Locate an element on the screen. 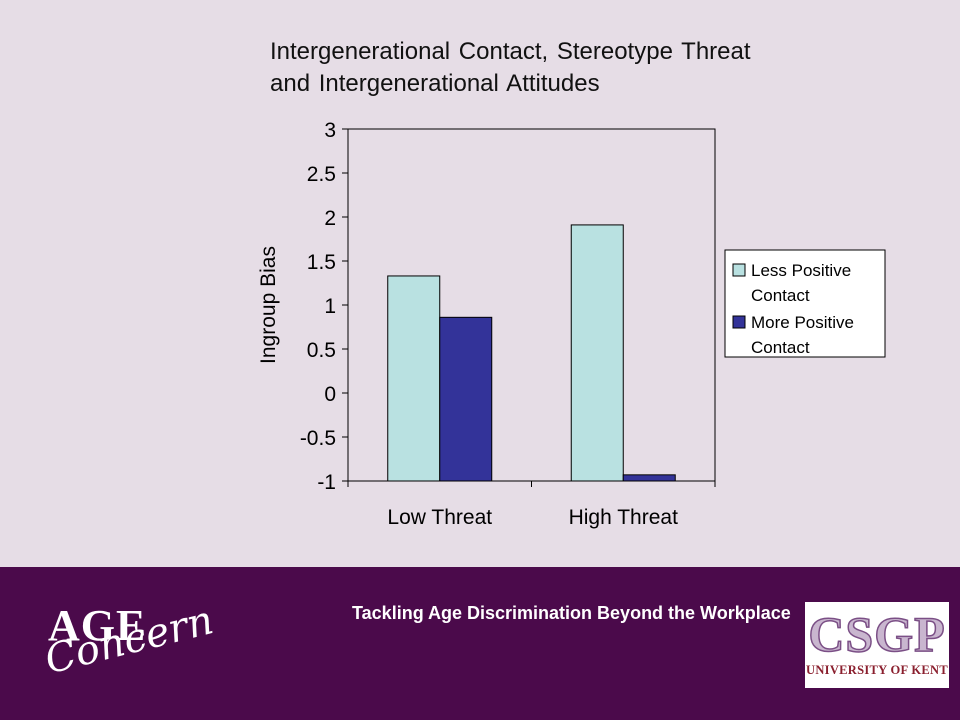 The width and height of the screenshot is (960, 720). csgp-logo-word: CSGP is located at coordinates (877, 634).